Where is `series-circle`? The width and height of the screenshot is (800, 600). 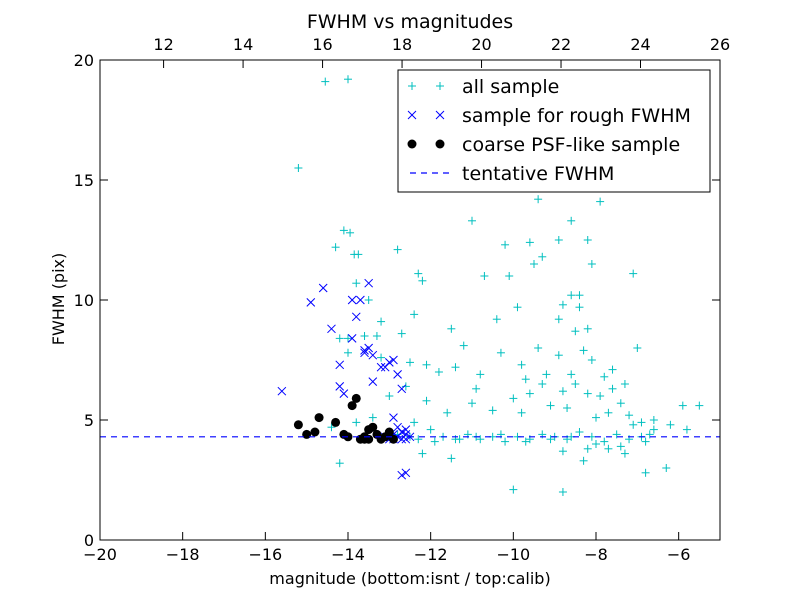
series-circle is located at coordinates (345, 418).